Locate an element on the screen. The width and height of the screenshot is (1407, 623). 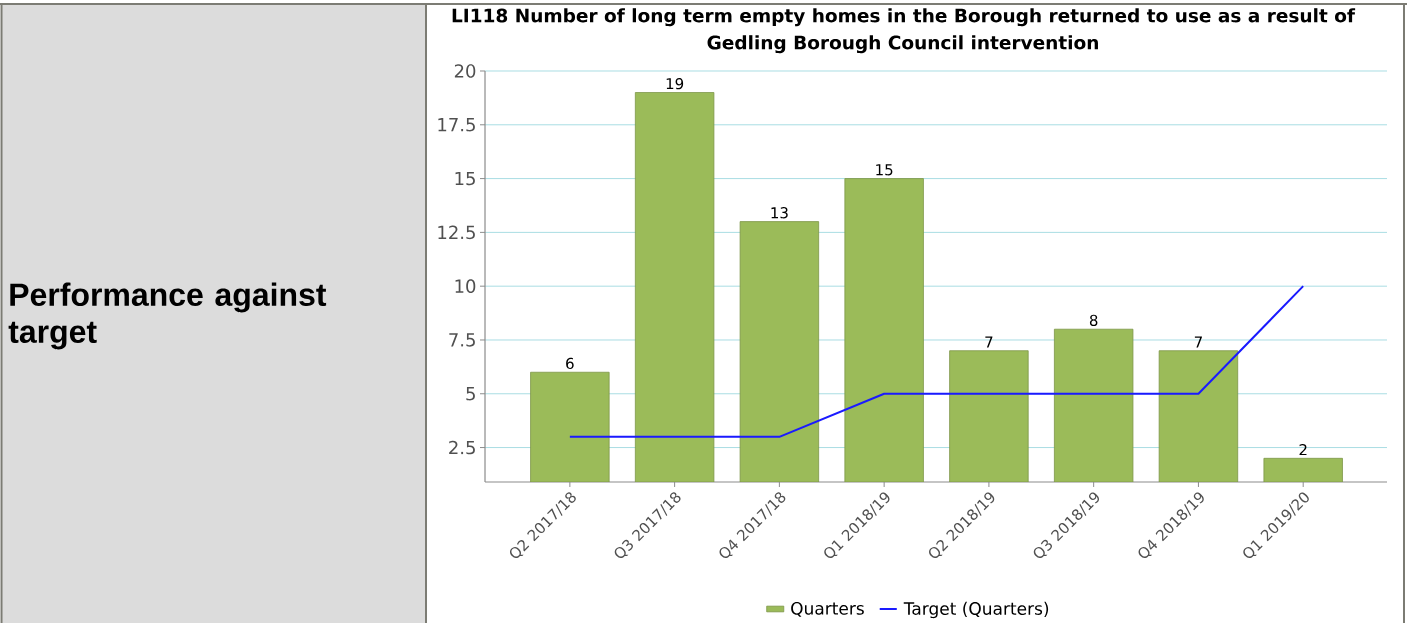
data-label: 19 is located at coordinates (675, 83).